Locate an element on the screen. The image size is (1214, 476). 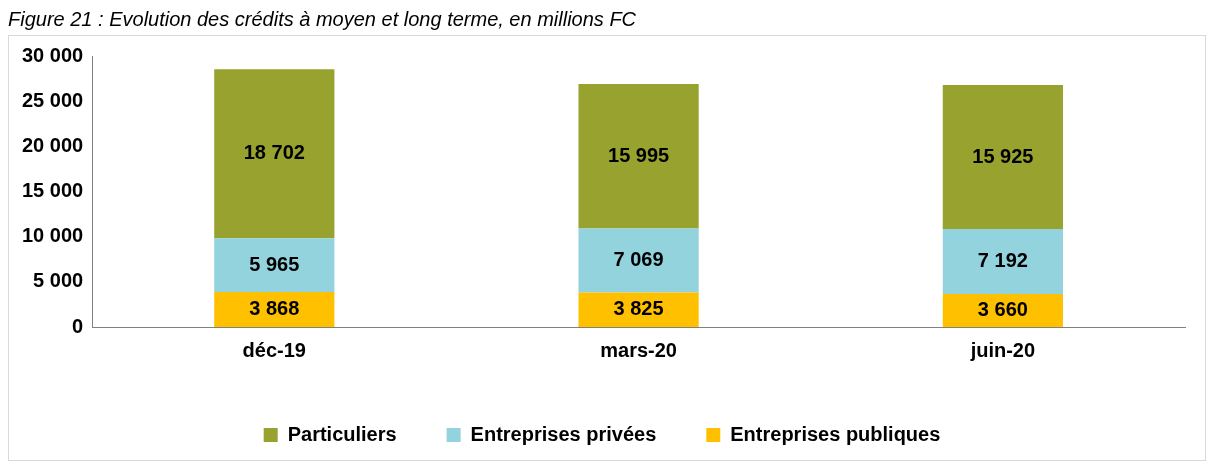
y-tick-label: 5 000 is located at coordinates (58, 280).